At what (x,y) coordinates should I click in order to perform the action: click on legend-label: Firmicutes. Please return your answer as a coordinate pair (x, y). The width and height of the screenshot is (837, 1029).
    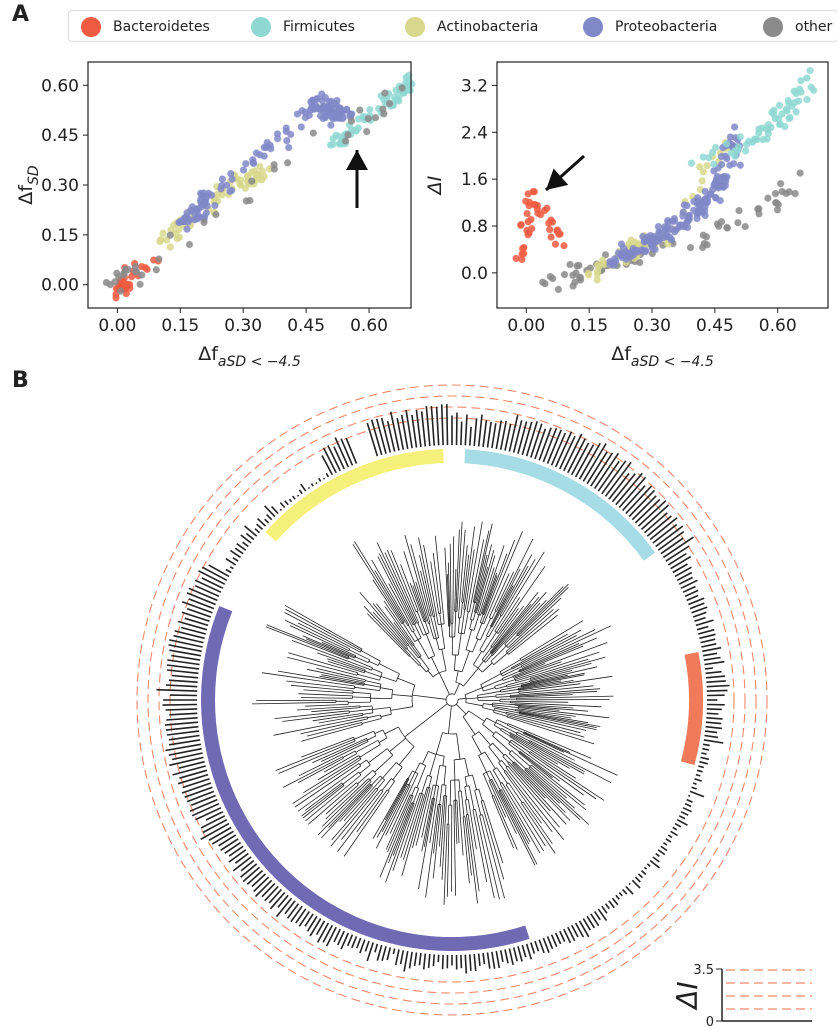
    Looking at the image, I should click on (319, 27).